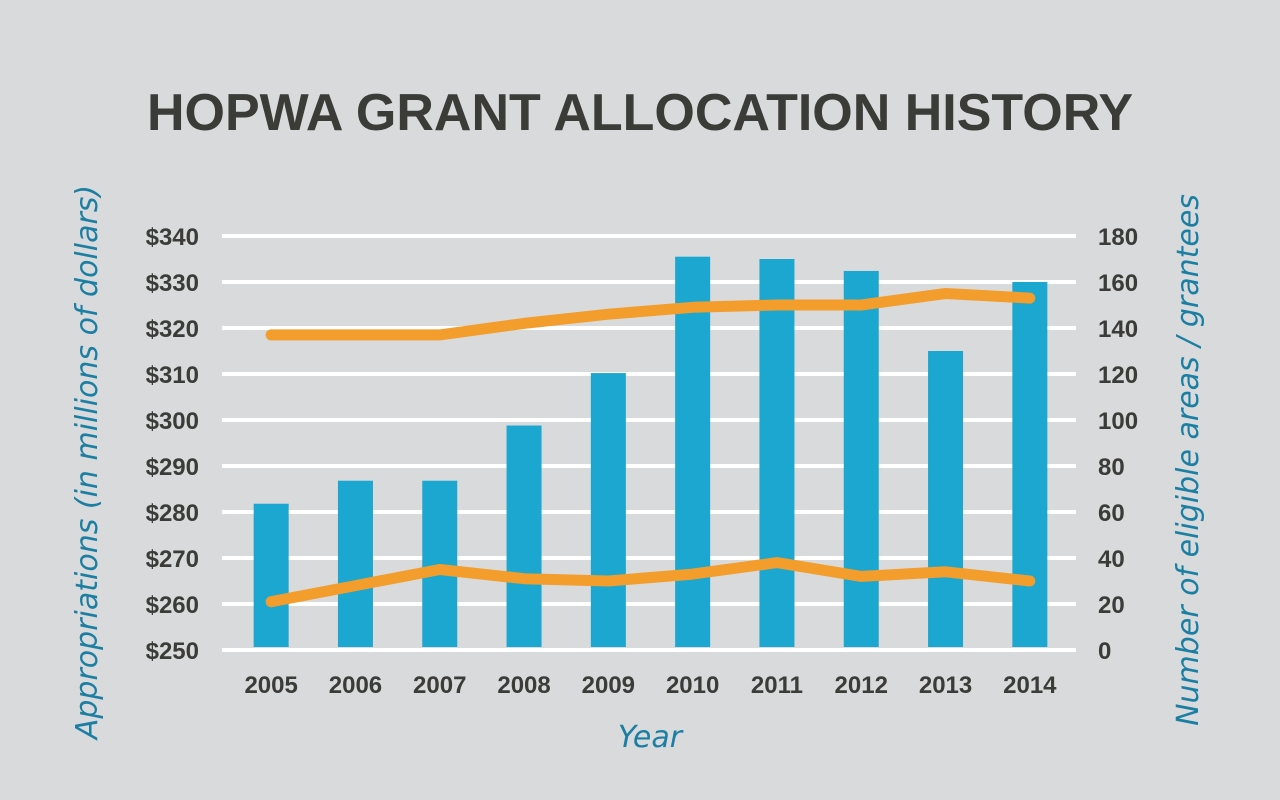 Image resolution: width=1280 pixels, height=800 pixels. I want to click on y-tick-label: $320, so click(172, 329).